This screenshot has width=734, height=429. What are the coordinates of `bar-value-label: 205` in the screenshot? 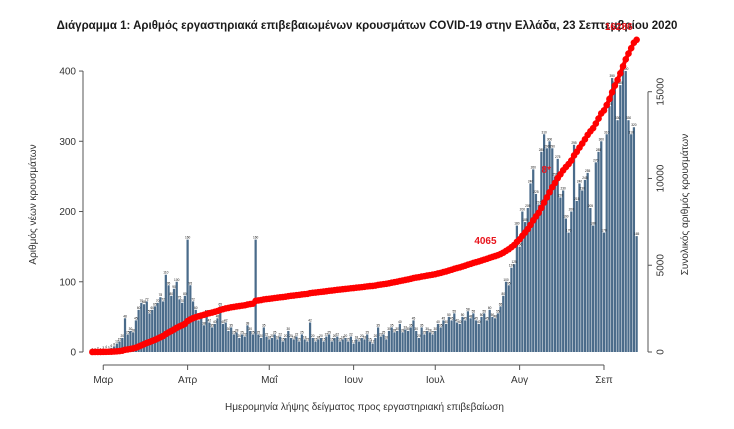 It's located at (528, 206).